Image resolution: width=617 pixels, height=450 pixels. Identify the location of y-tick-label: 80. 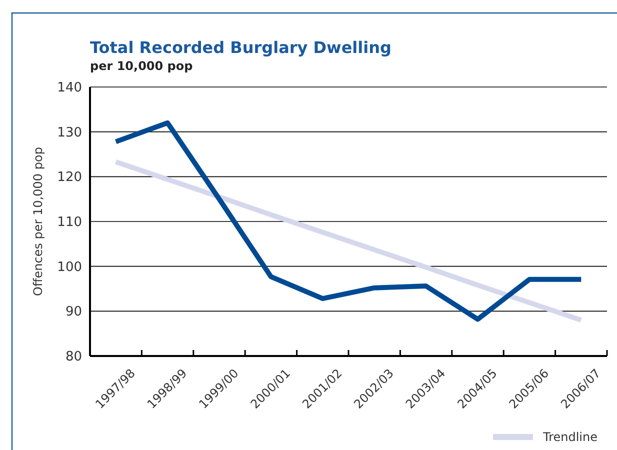
(73, 357).